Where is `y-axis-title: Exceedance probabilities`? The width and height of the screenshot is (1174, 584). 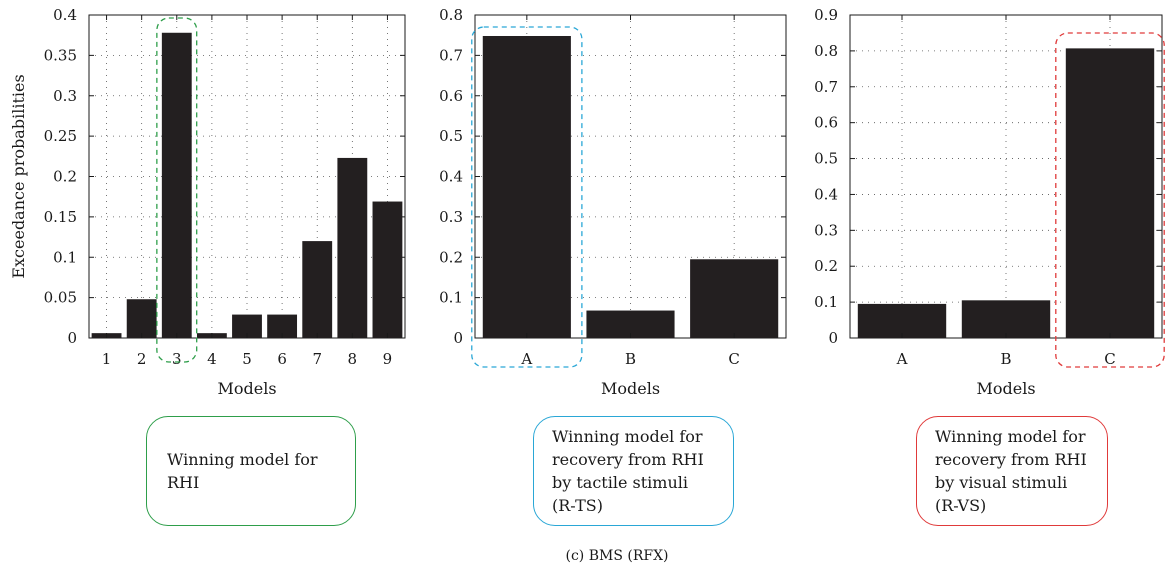
y-axis-title: Exceedance probabilities is located at coordinates (18, 176).